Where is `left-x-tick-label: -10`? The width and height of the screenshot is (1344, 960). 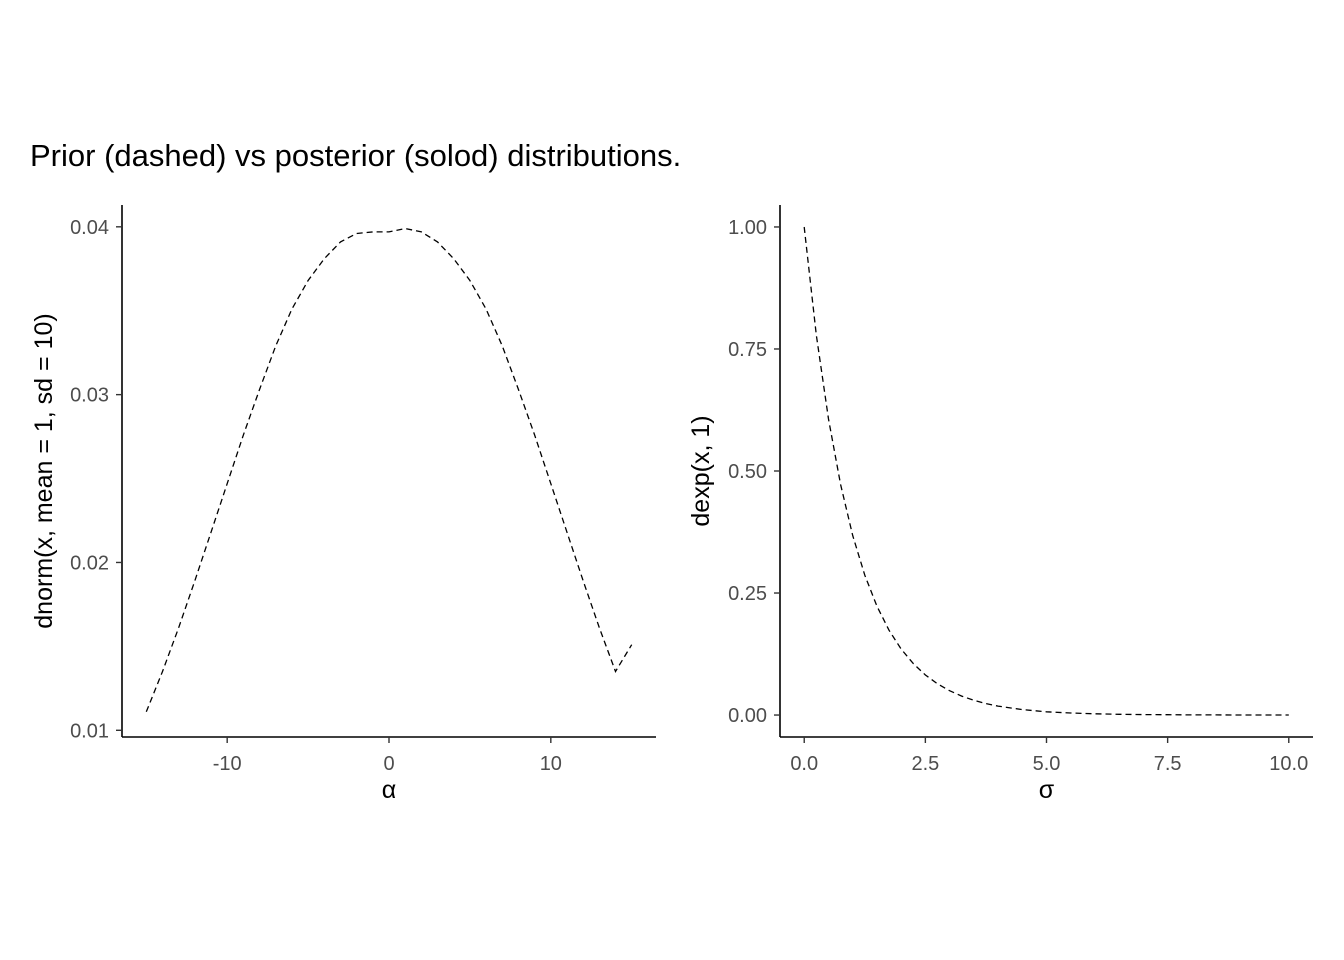 left-x-tick-label: -10 is located at coordinates (227, 764).